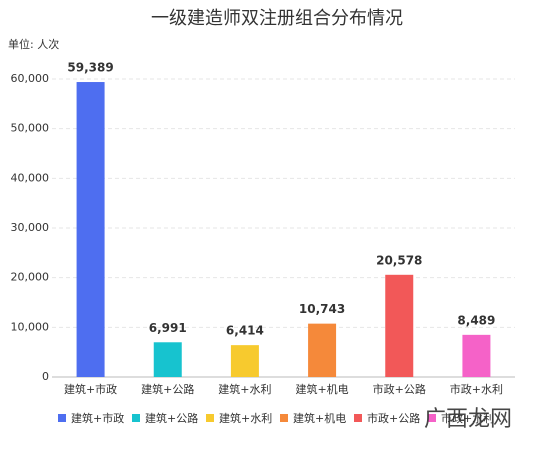 The width and height of the screenshot is (554, 449). Describe the element at coordinates (30, 128) in the screenshot. I see `y-tick-label: 50,000` at that location.